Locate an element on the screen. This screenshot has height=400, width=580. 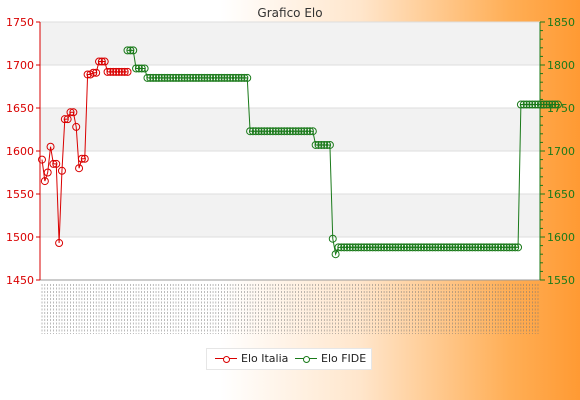
right-tick-label: 1850 is located at coordinates (561, 22).